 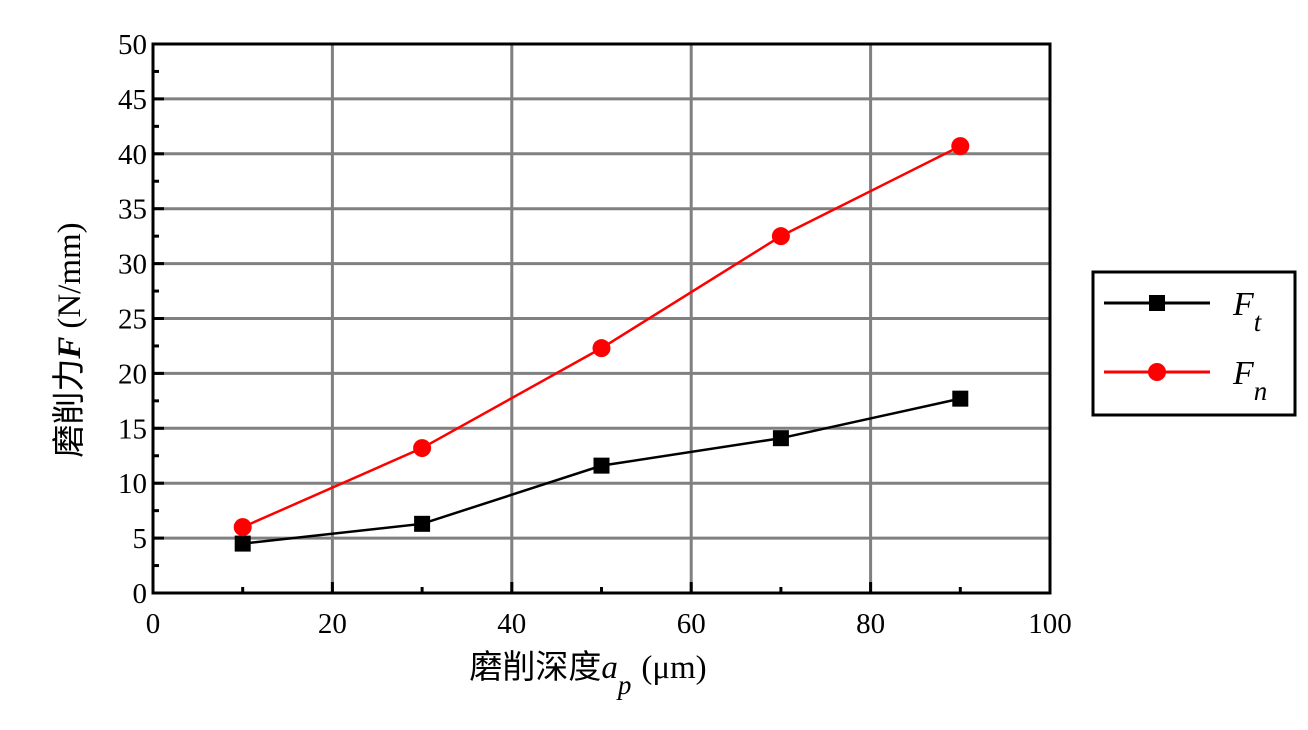 I want to click on legend-box, so click(x=1194, y=343).